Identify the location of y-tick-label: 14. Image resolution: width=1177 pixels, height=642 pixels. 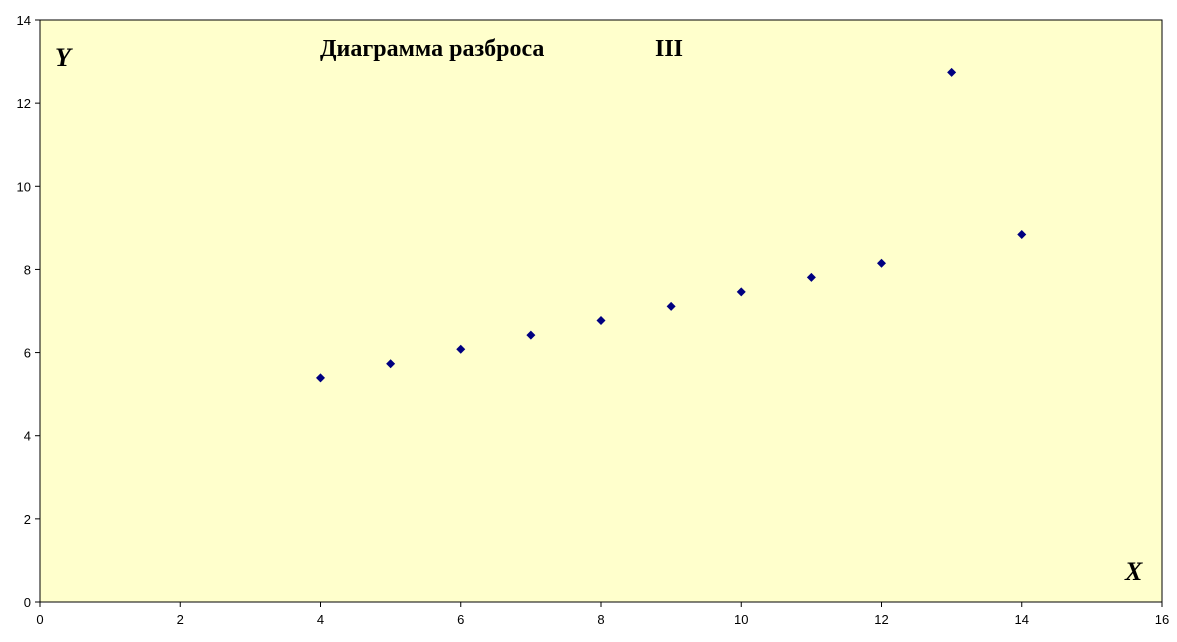
(24, 20).